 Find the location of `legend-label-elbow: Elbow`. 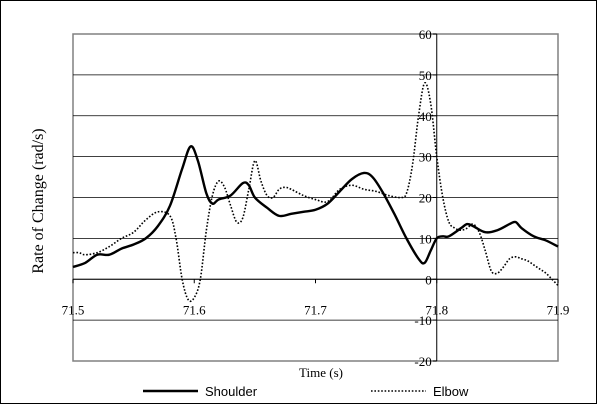

legend-label-elbow: Elbow is located at coordinates (451, 391).